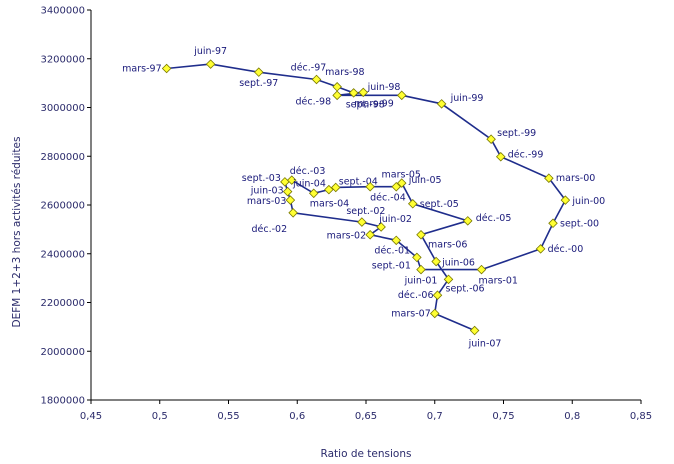  Describe the element at coordinates (421, 281) in the screenshot. I see `data-point-label: juin-01` at that location.